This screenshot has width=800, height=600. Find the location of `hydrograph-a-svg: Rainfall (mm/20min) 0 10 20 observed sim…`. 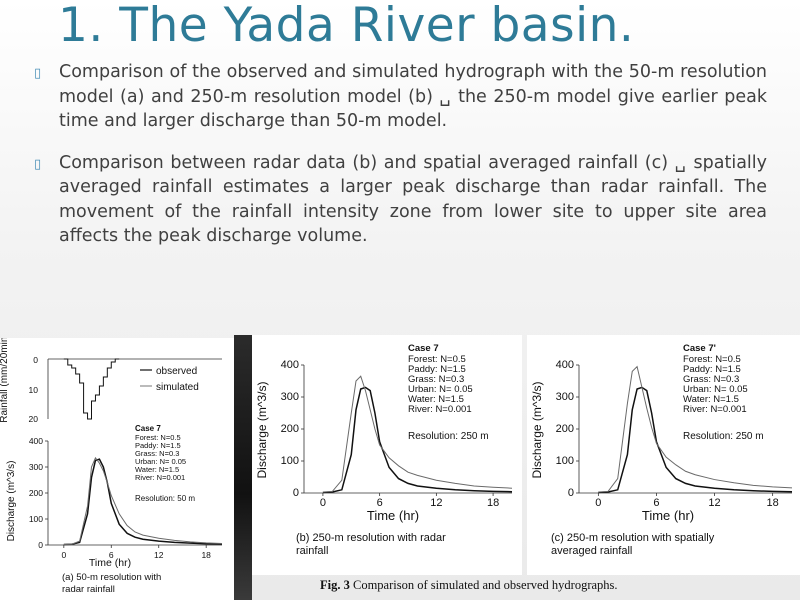

hydrograph-a-svg: Rainfall (mm/20min) 0 10 20 observed sim… is located at coordinates (111, 466).